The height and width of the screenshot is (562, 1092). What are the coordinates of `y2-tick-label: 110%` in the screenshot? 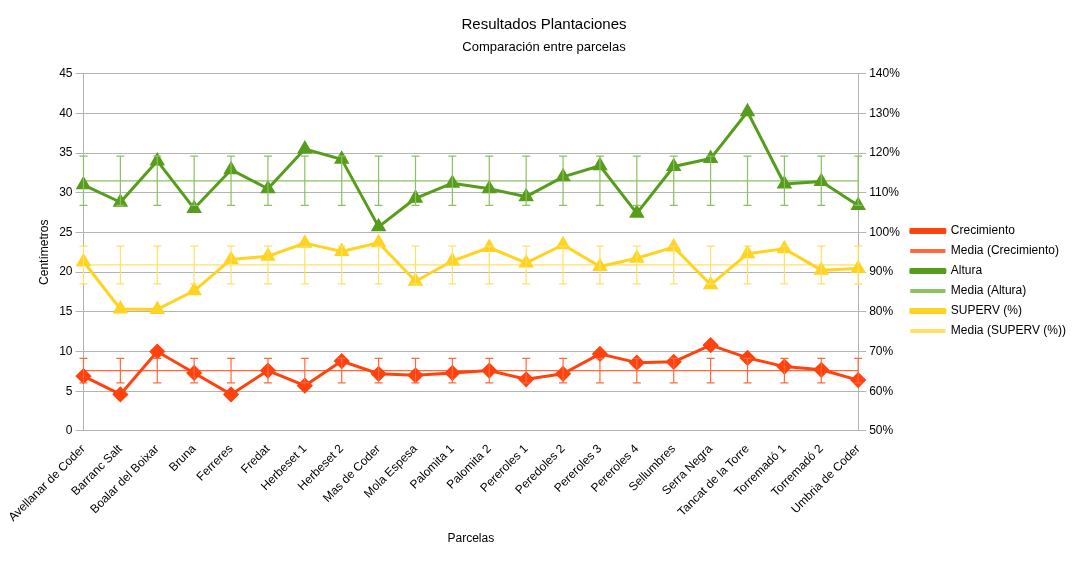 It's located at (884, 192).